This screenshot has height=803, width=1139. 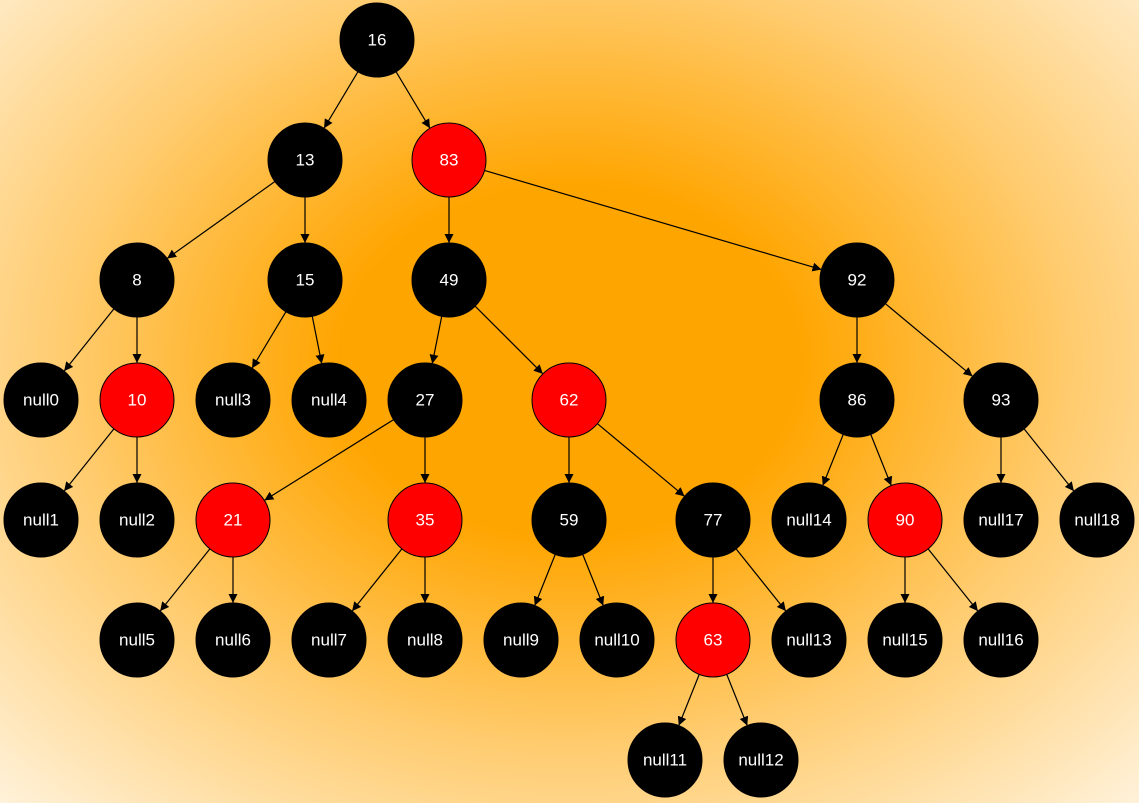 I want to click on node-circle-n21, so click(x=233, y=520).